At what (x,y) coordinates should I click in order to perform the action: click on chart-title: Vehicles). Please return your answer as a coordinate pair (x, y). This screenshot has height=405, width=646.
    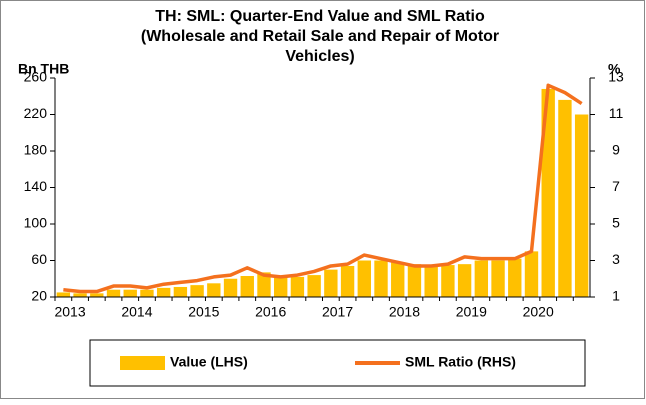
    Looking at the image, I should click on (319, 56).